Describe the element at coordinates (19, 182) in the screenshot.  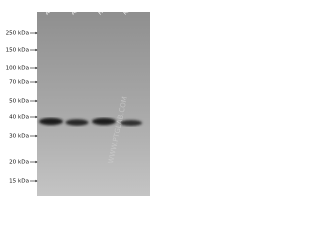
I see `marker-label: 15 kDa` at that location.